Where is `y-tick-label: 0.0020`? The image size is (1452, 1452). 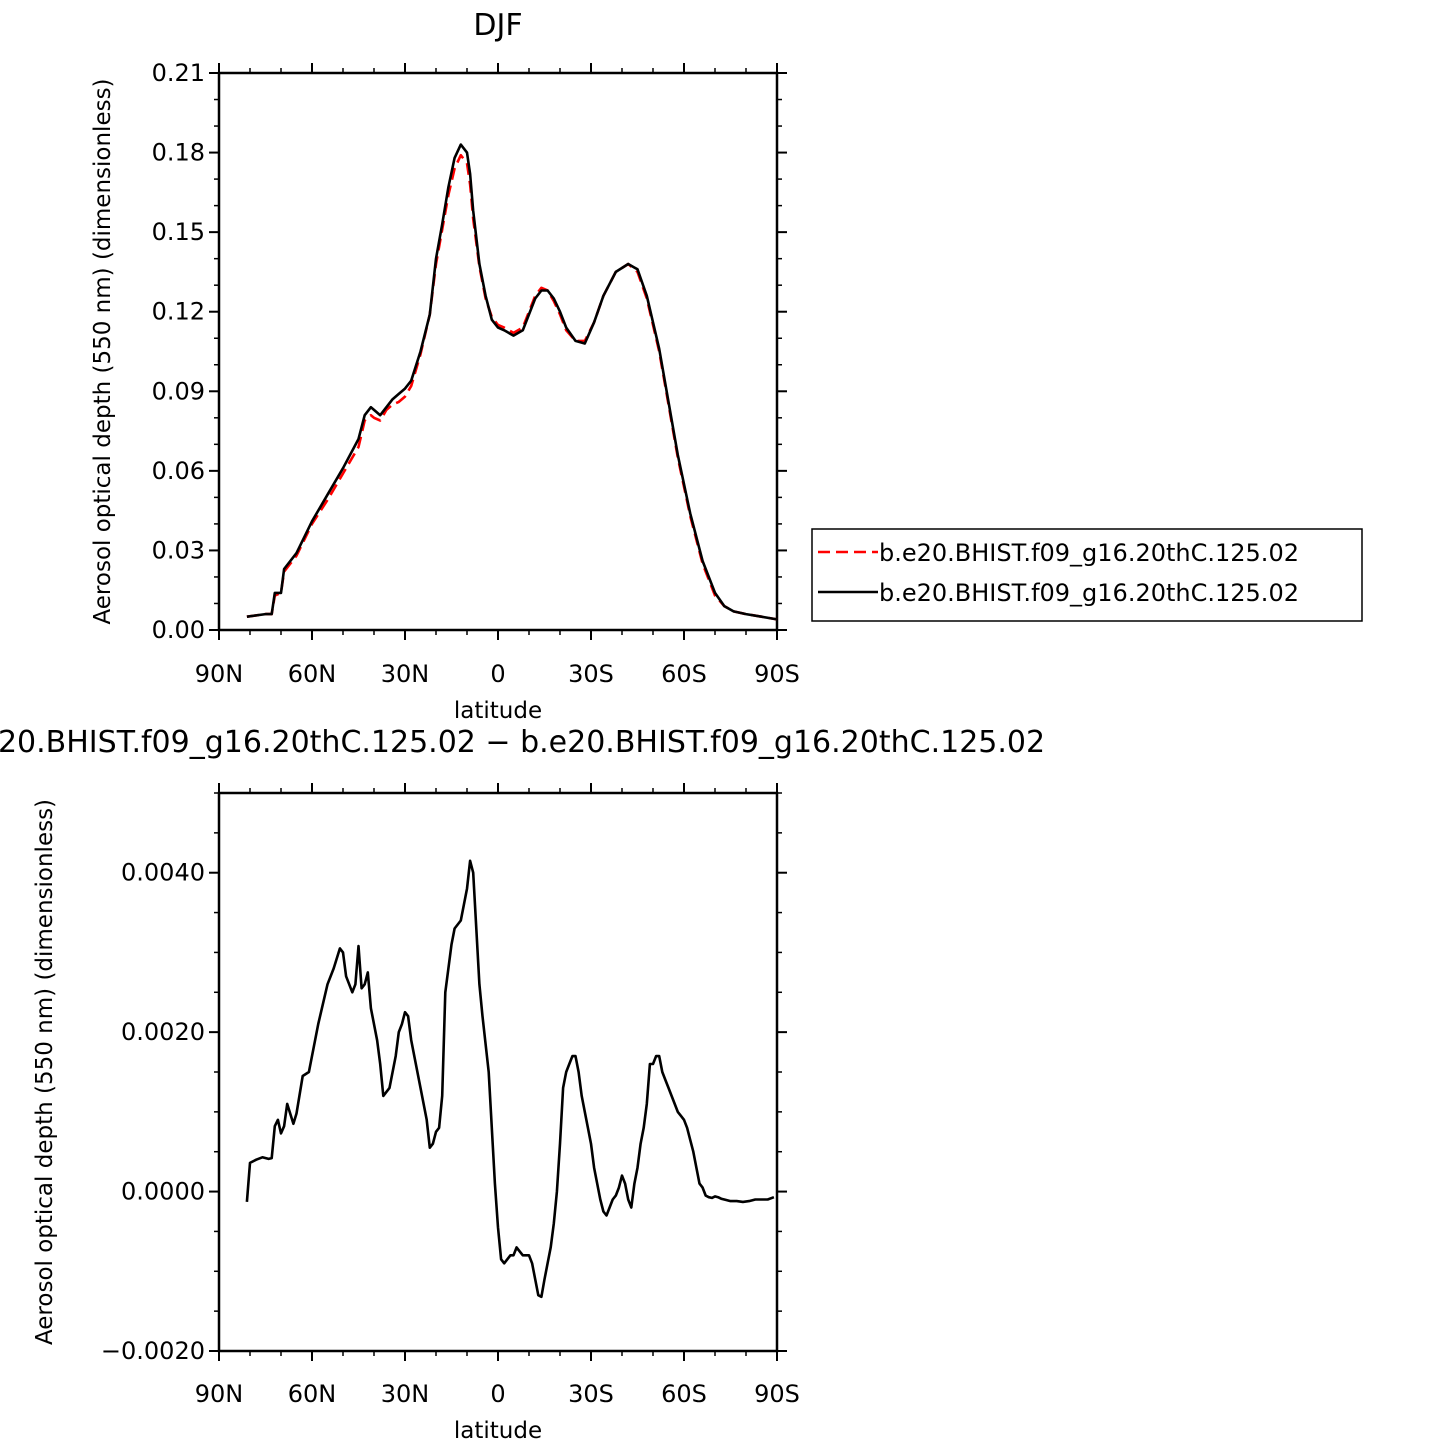 y-tick-label: 0.0020 is located at coordinates (163, 1032).